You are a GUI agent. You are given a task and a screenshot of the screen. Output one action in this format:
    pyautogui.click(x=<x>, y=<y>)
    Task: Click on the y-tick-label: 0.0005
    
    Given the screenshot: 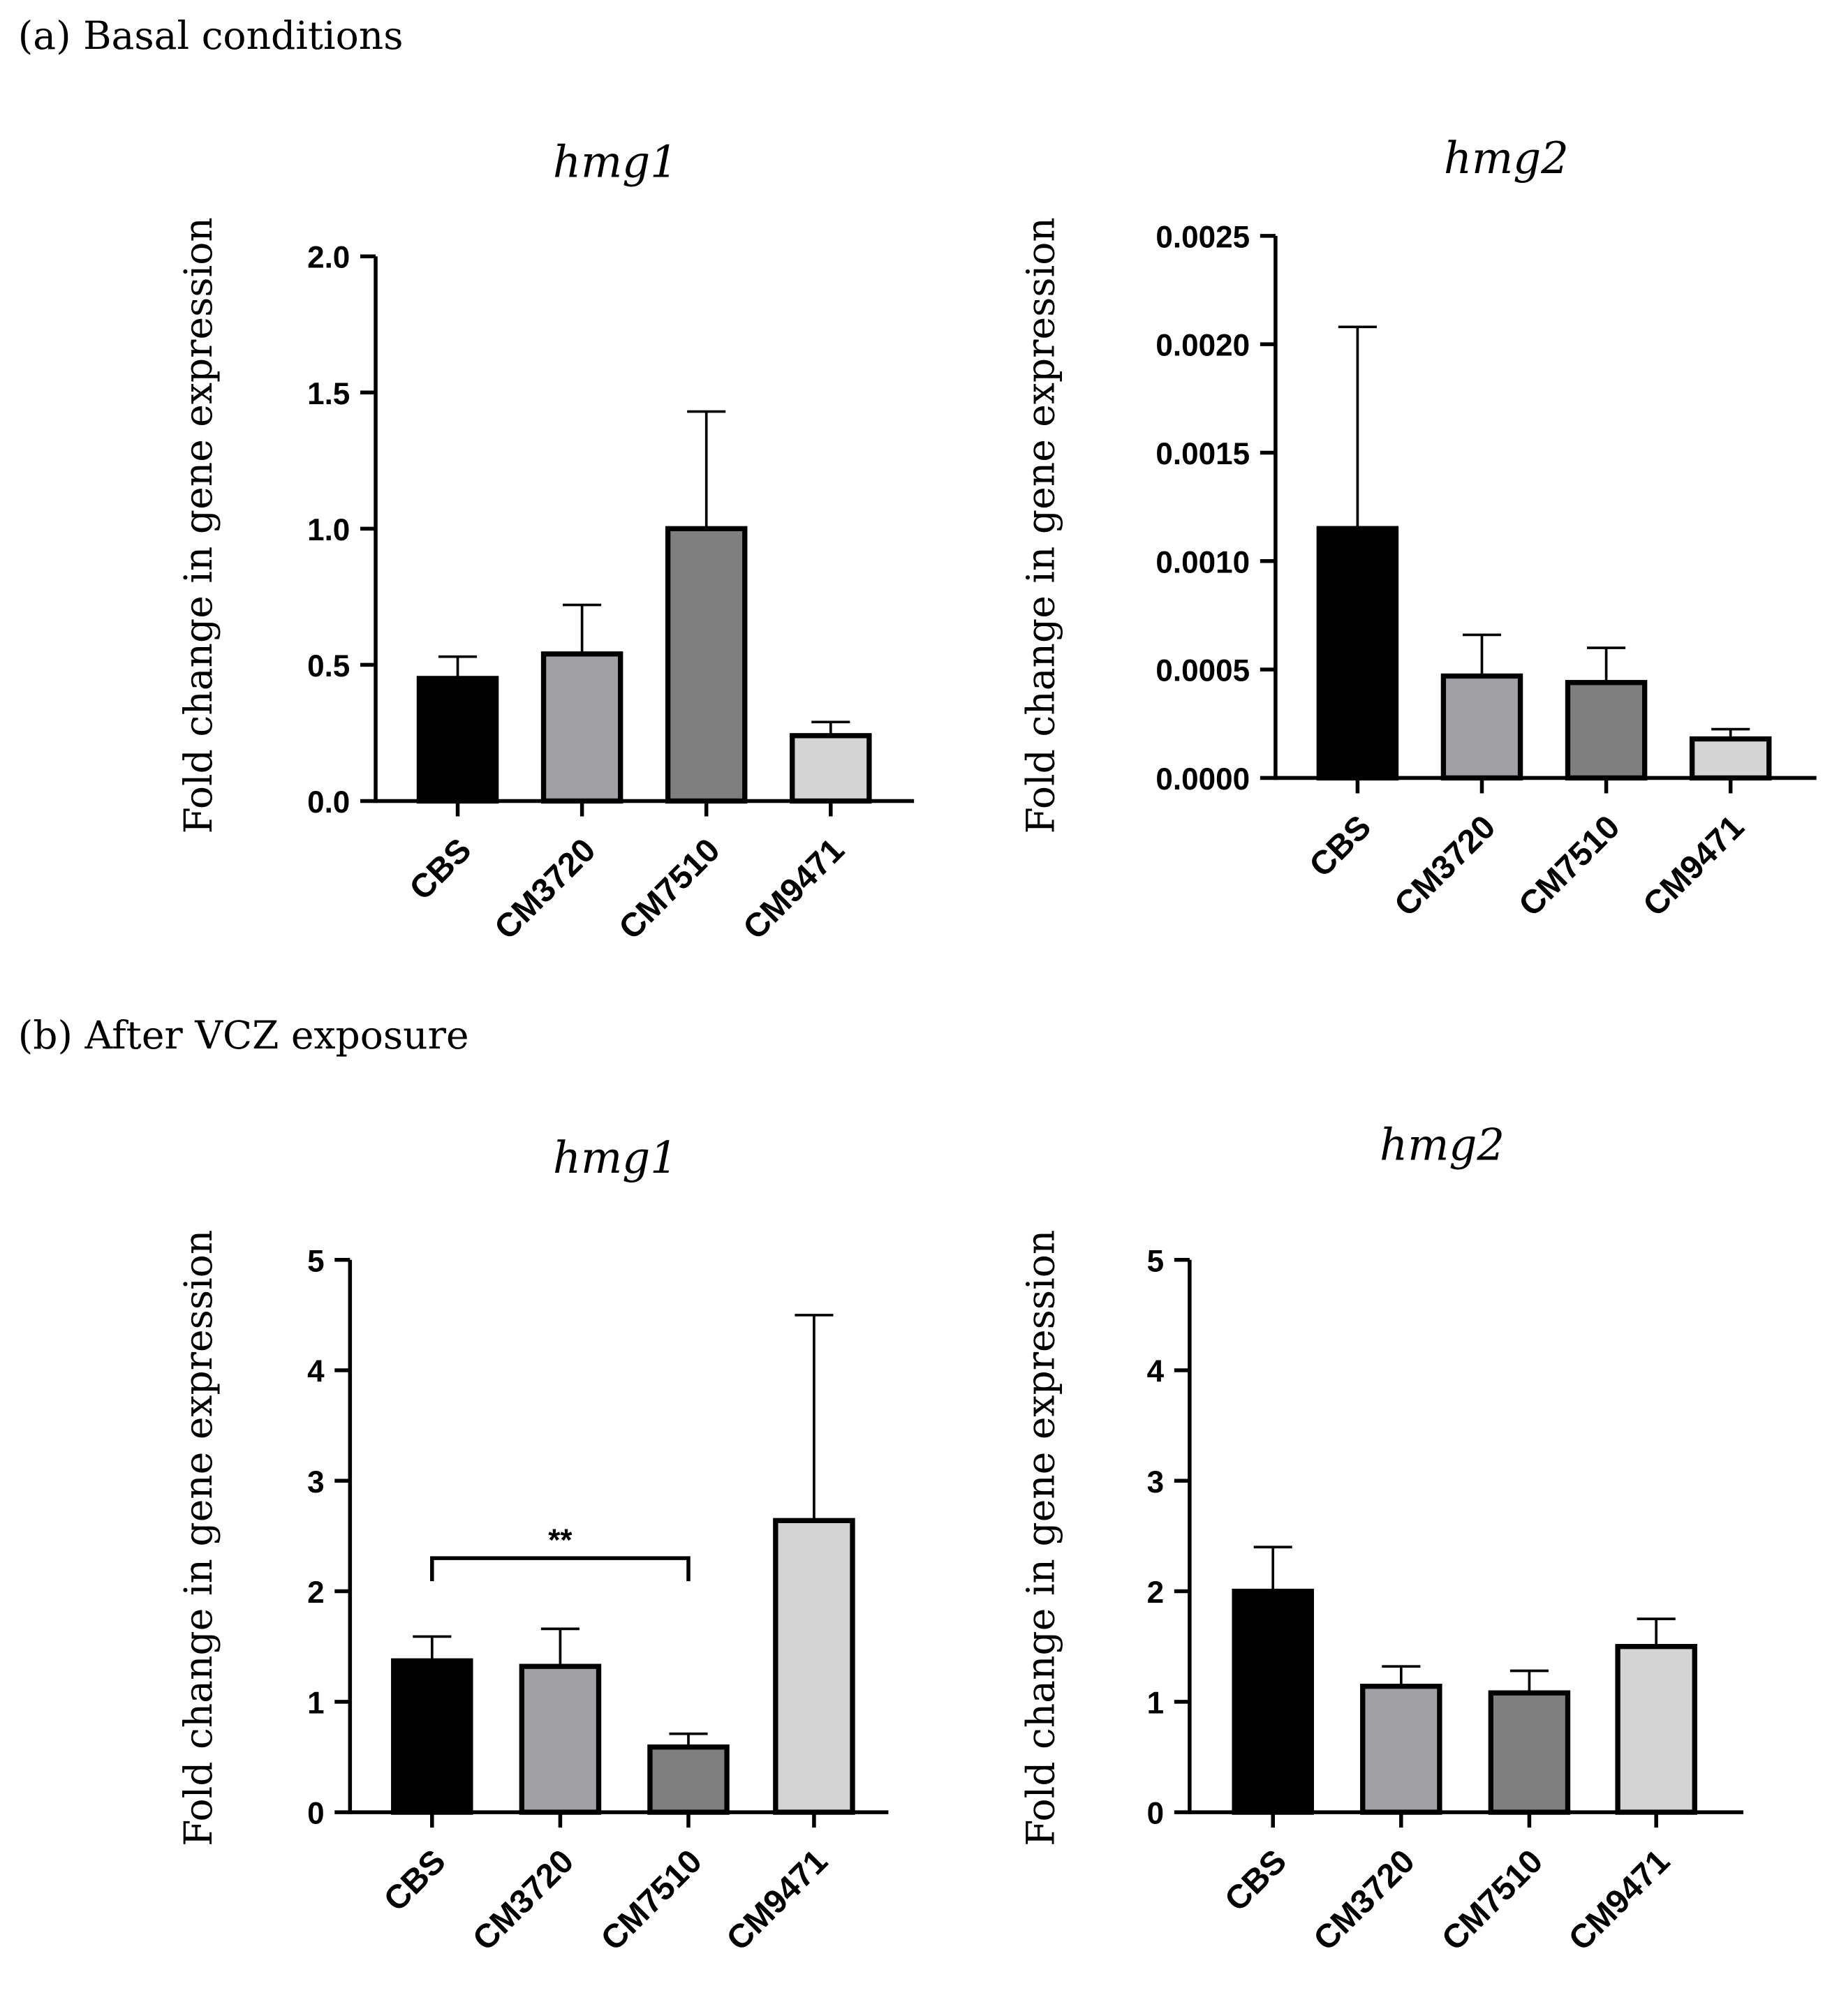 What is the action you would take?
    pyautogui.click(x=1203, y=671)
    